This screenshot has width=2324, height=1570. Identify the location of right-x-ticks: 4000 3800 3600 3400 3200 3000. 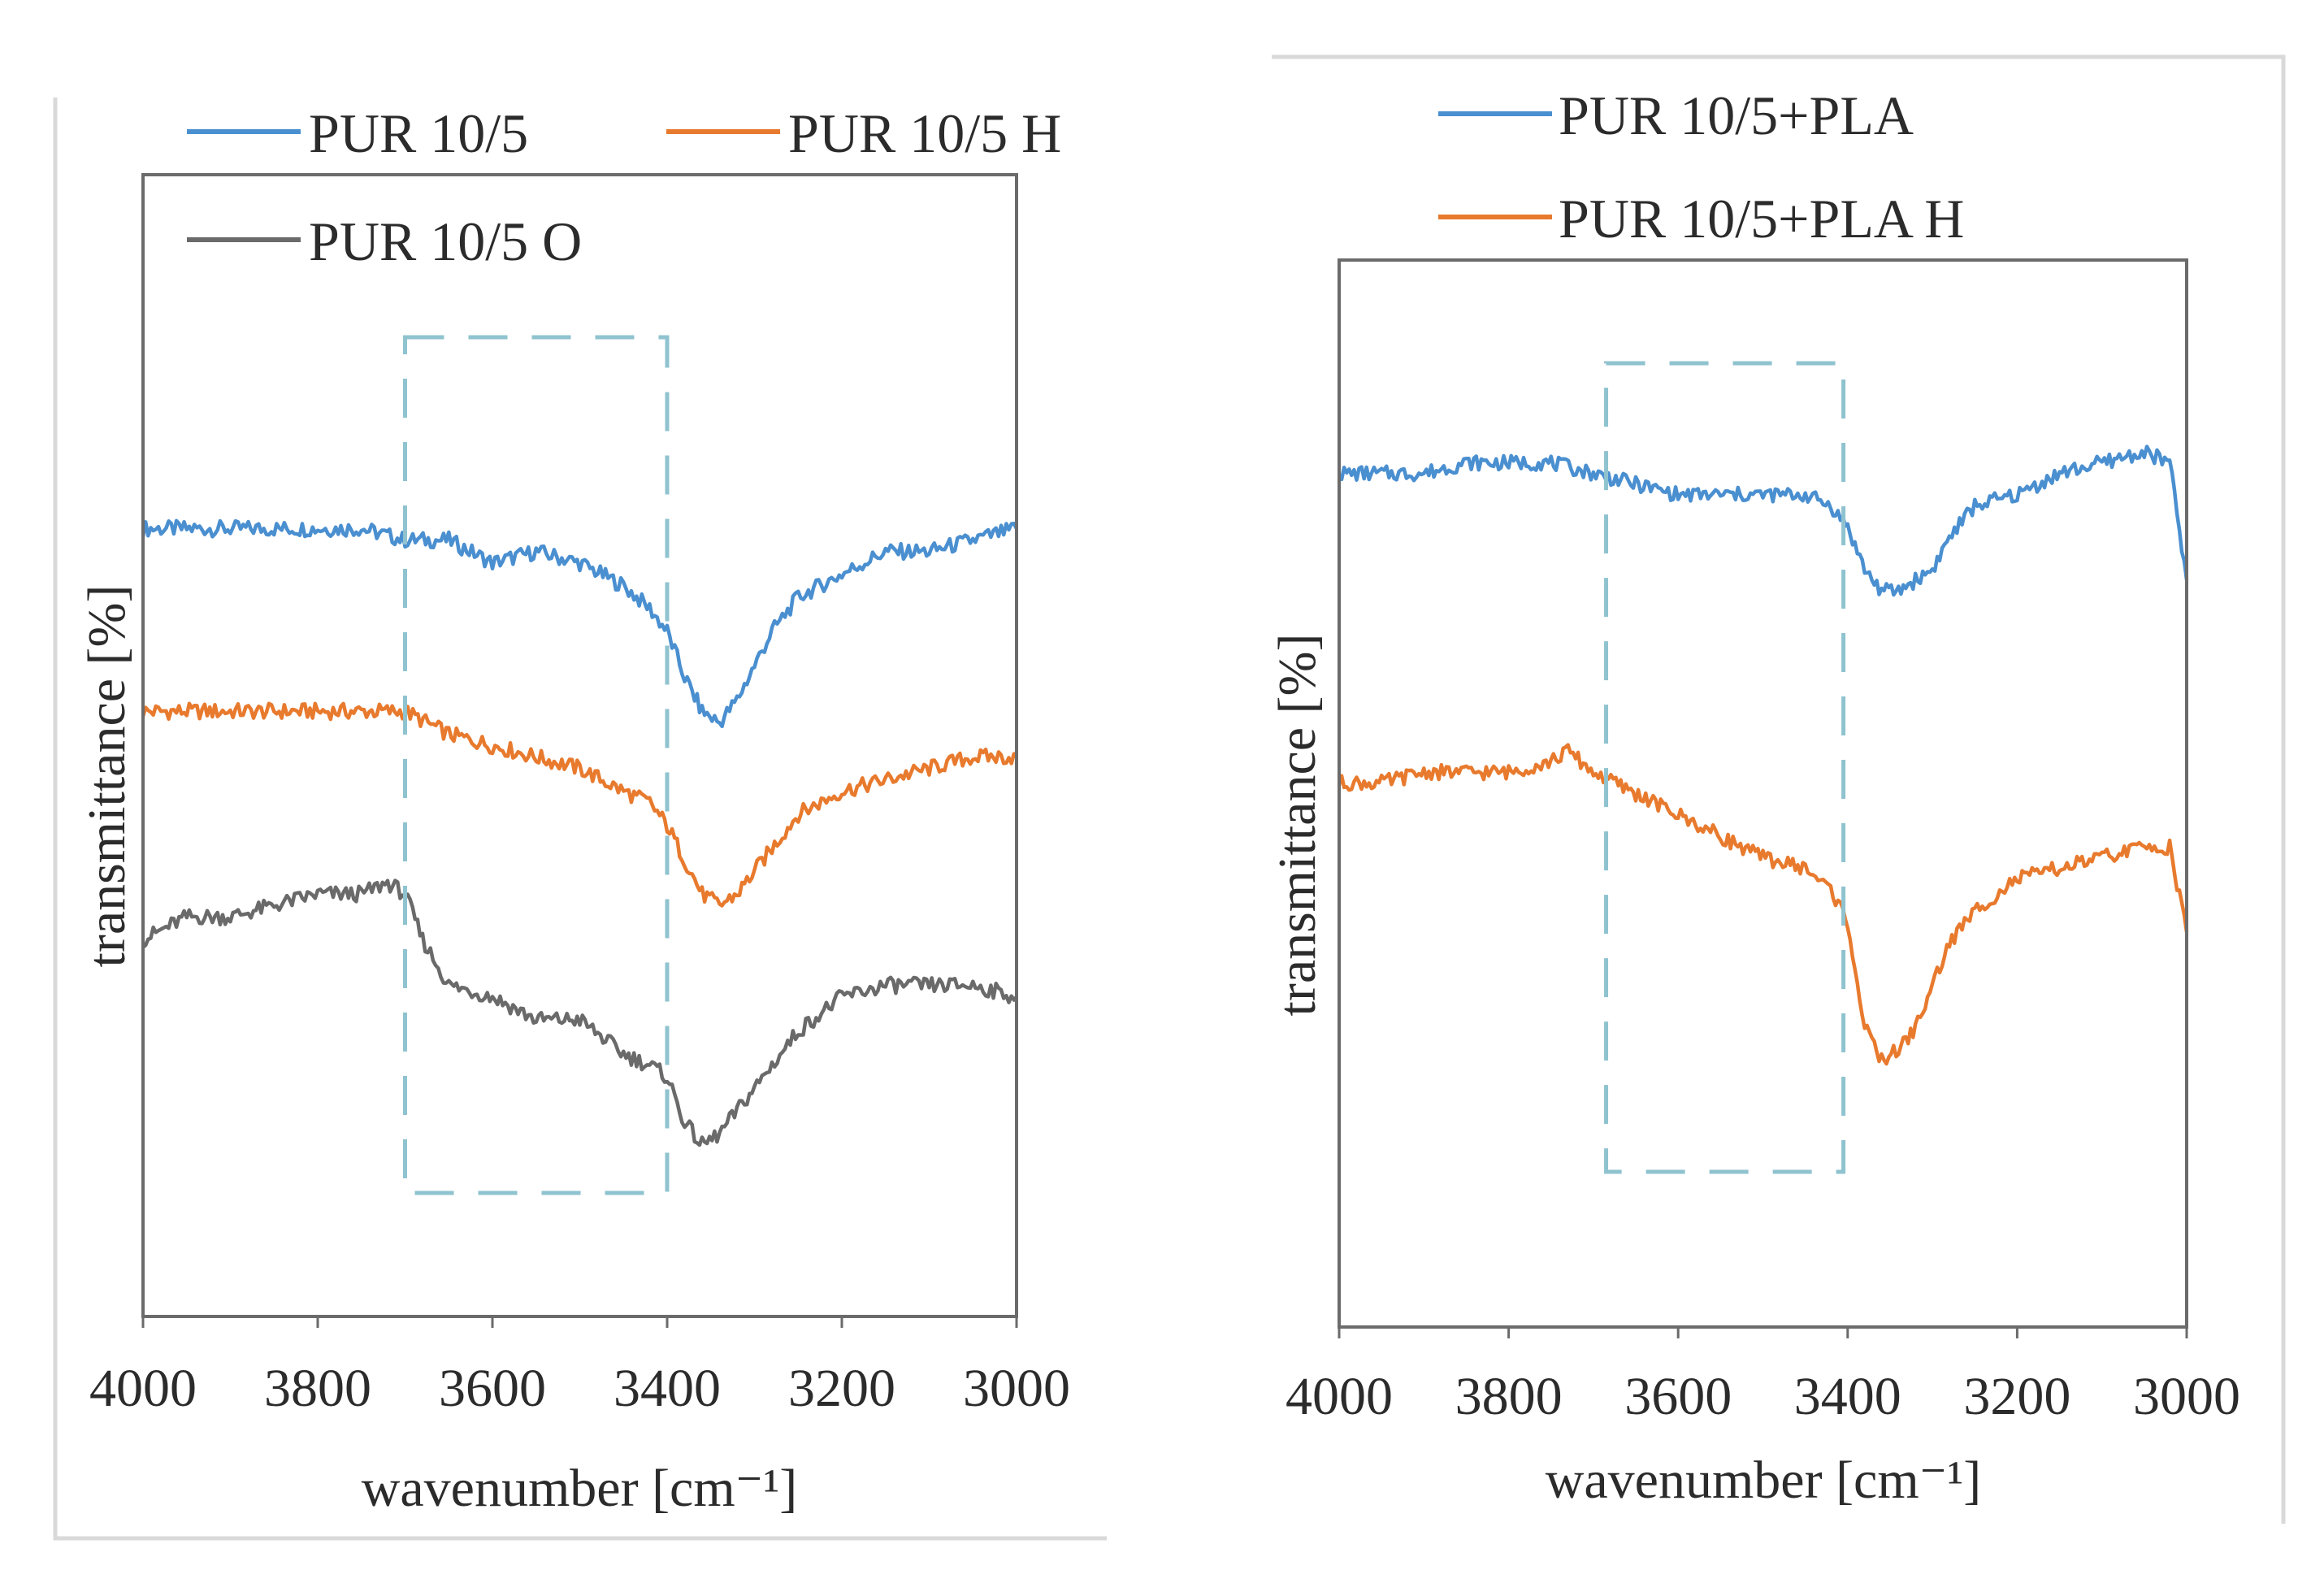
(1763, 1376).